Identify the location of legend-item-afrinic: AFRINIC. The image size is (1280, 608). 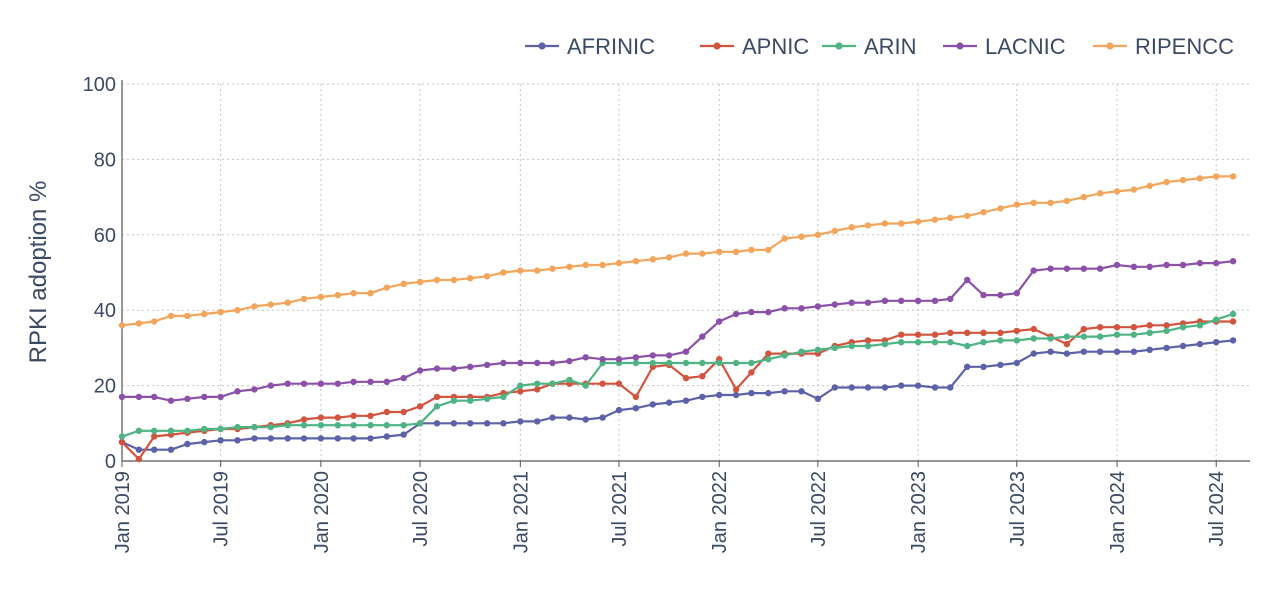
(590, 46).